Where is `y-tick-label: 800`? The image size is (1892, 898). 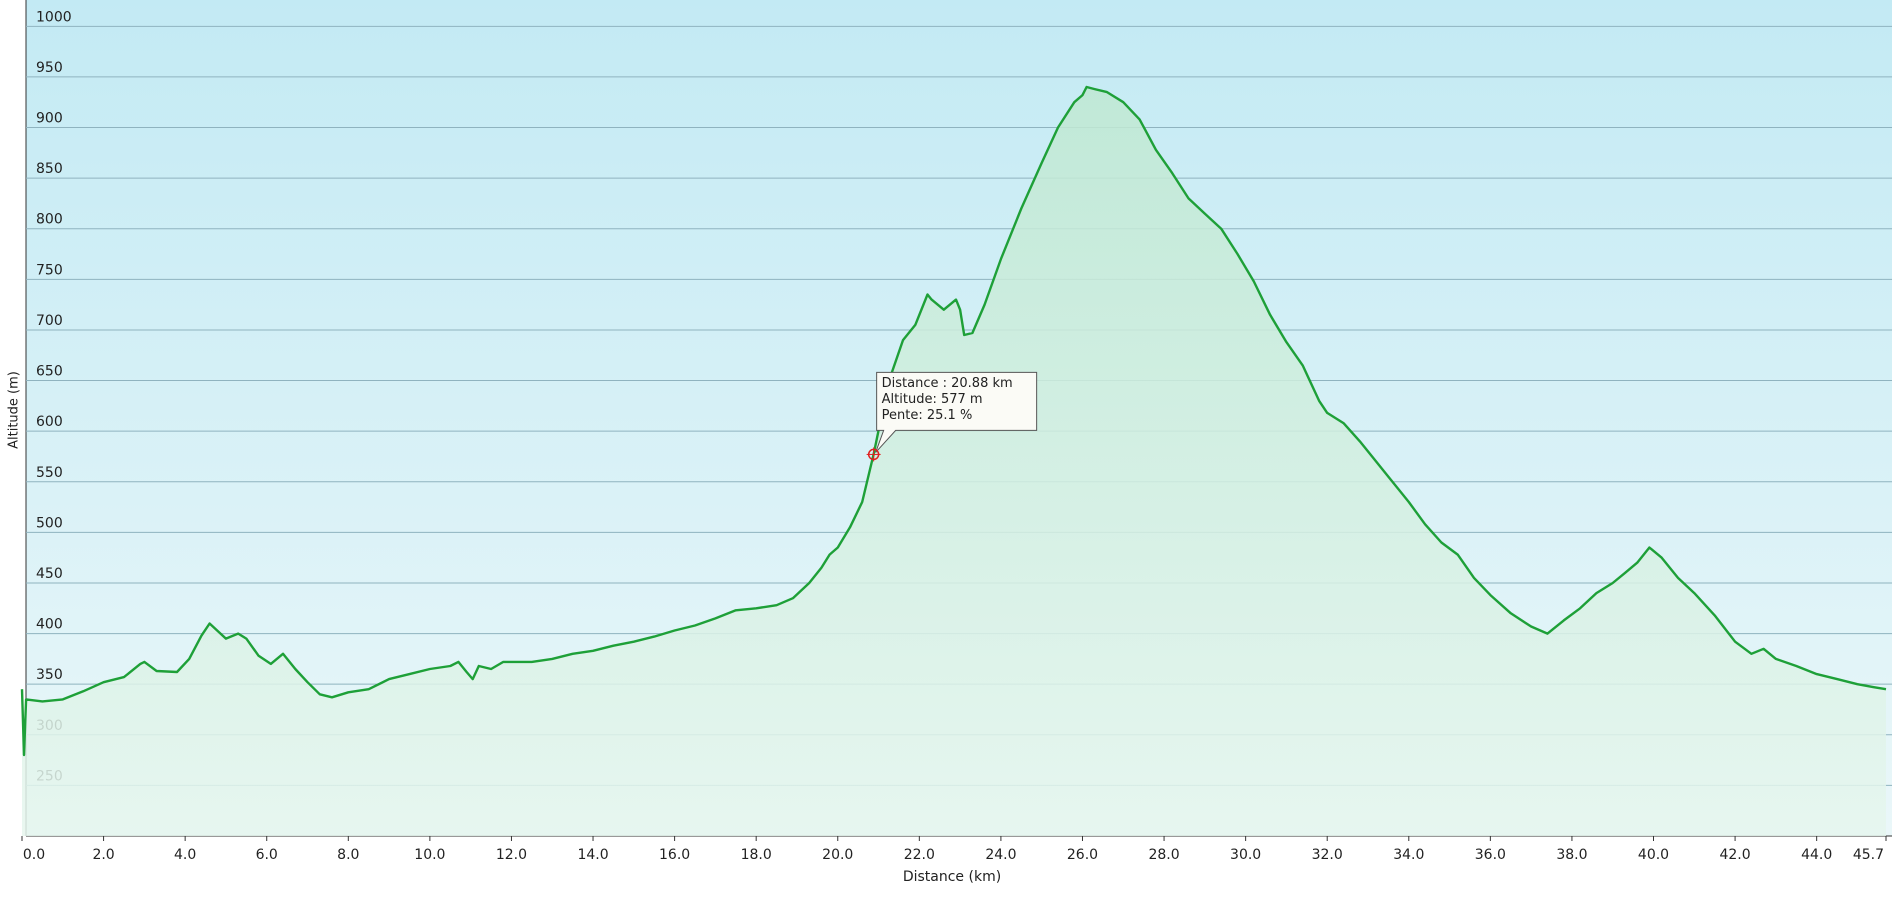
y-tick-label: 800 is located at coordinates (49, 220).